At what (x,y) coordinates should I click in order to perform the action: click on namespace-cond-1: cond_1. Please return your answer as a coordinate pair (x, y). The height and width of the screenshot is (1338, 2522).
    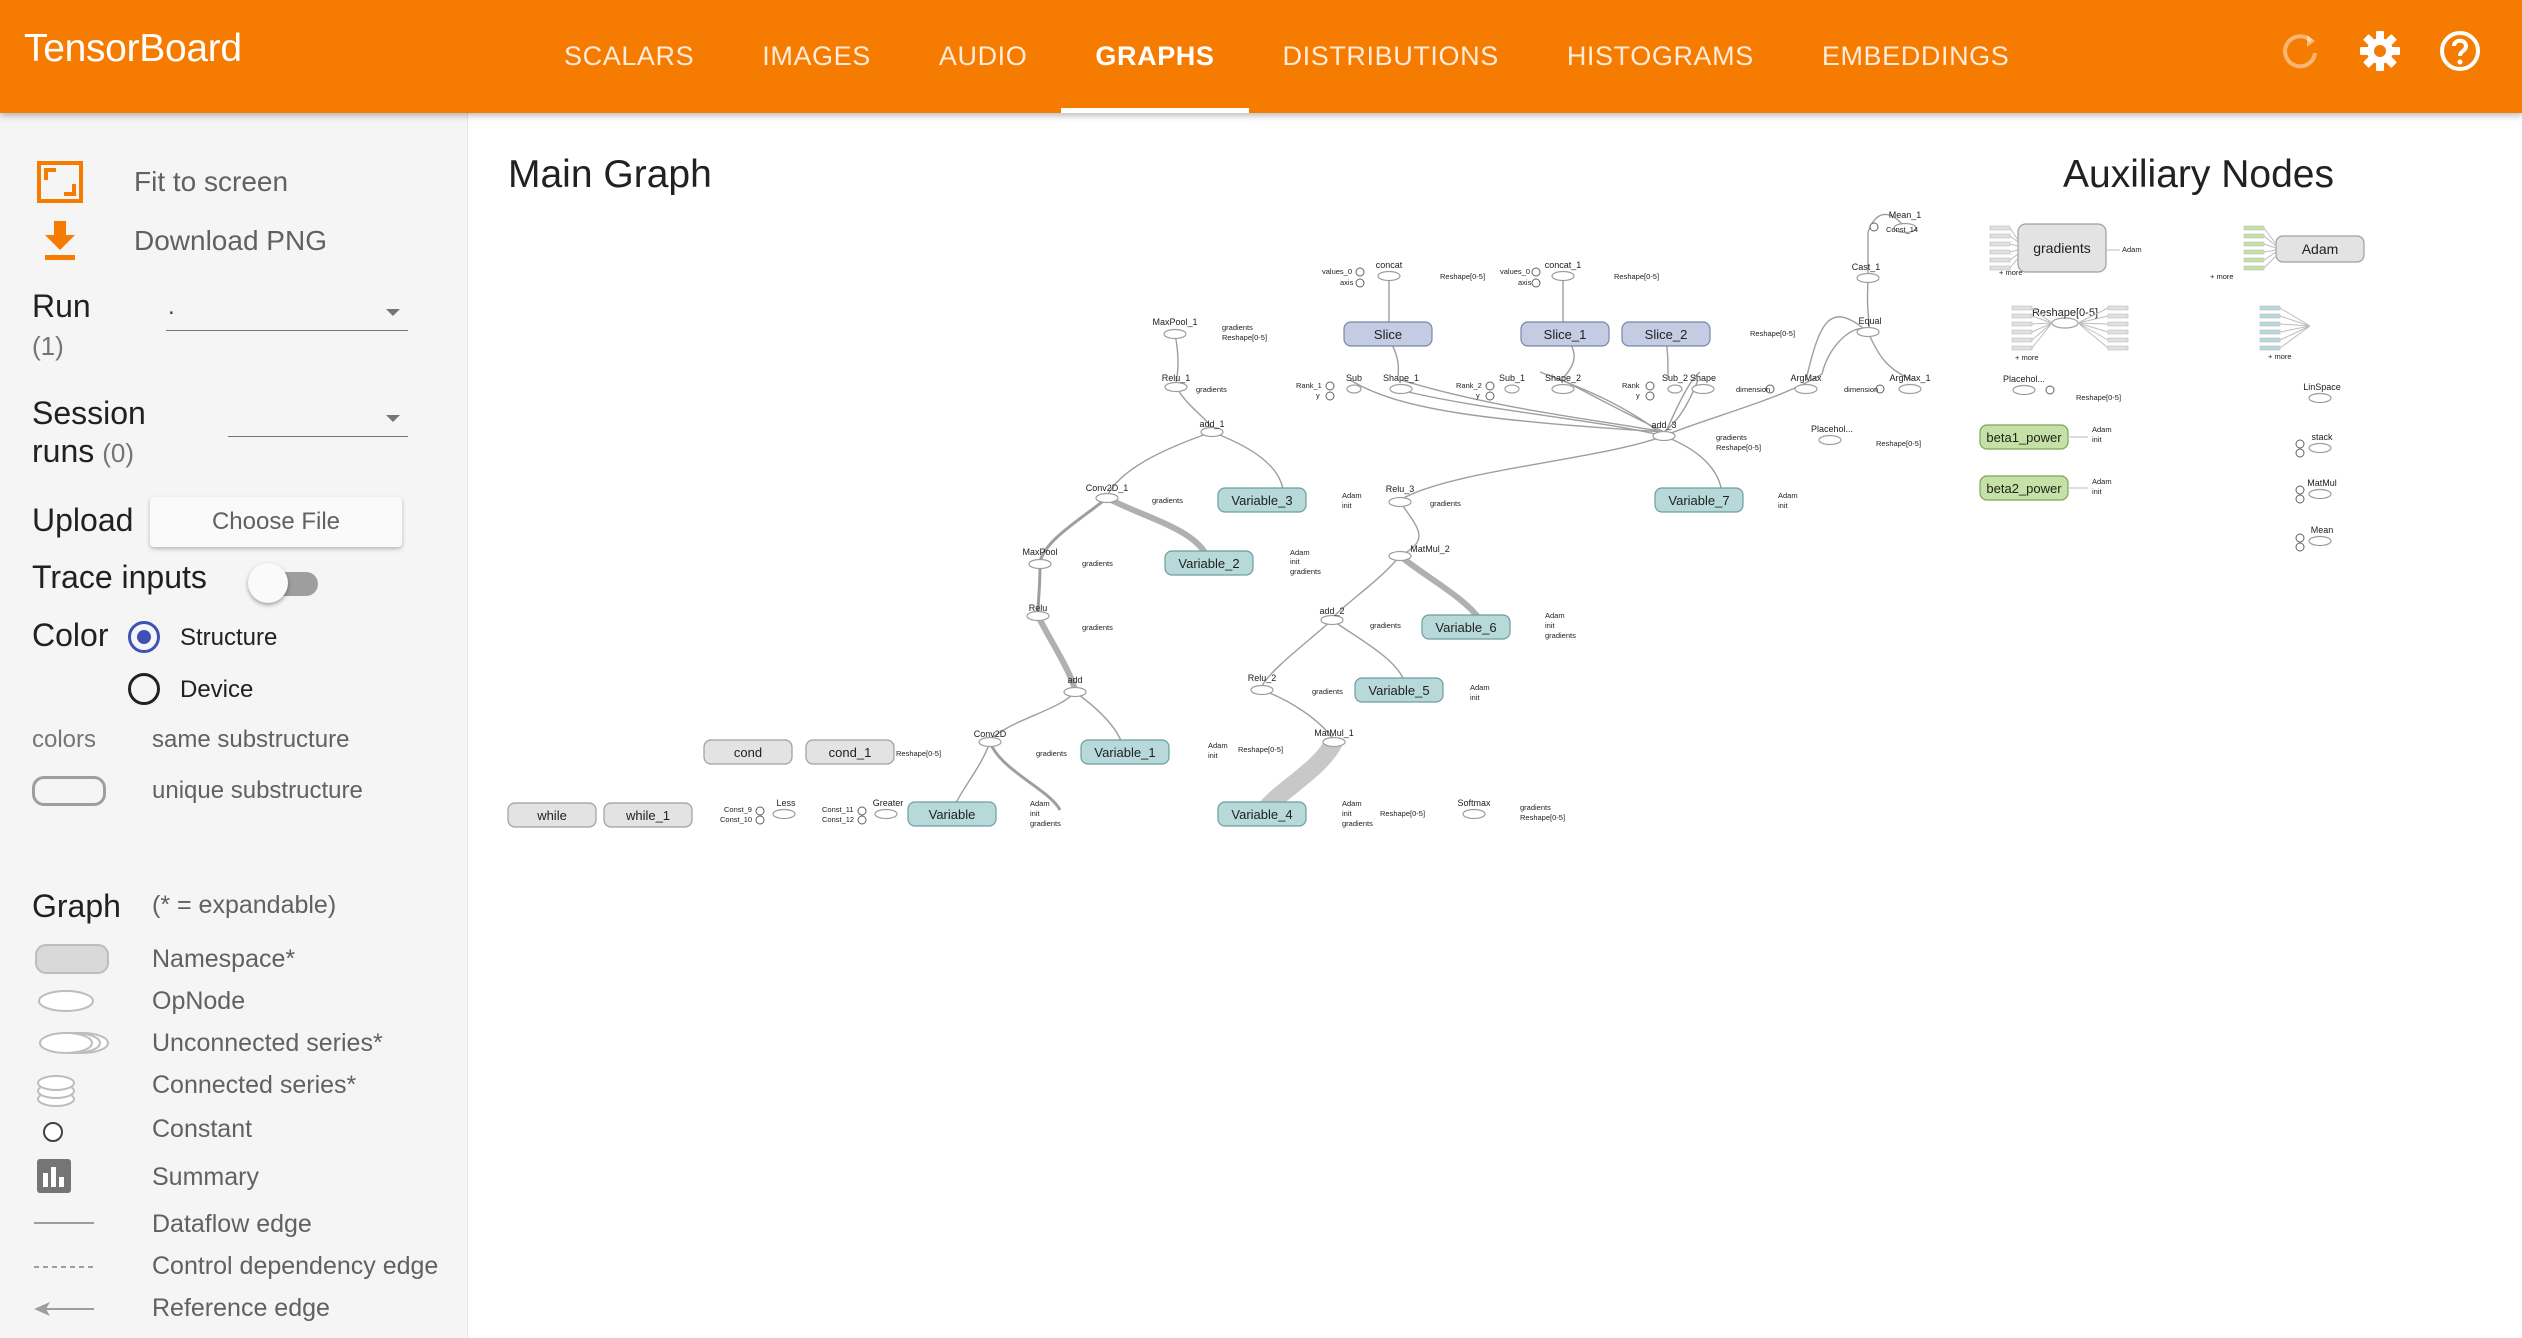
    Looking at the image, I should click on (850, 752).